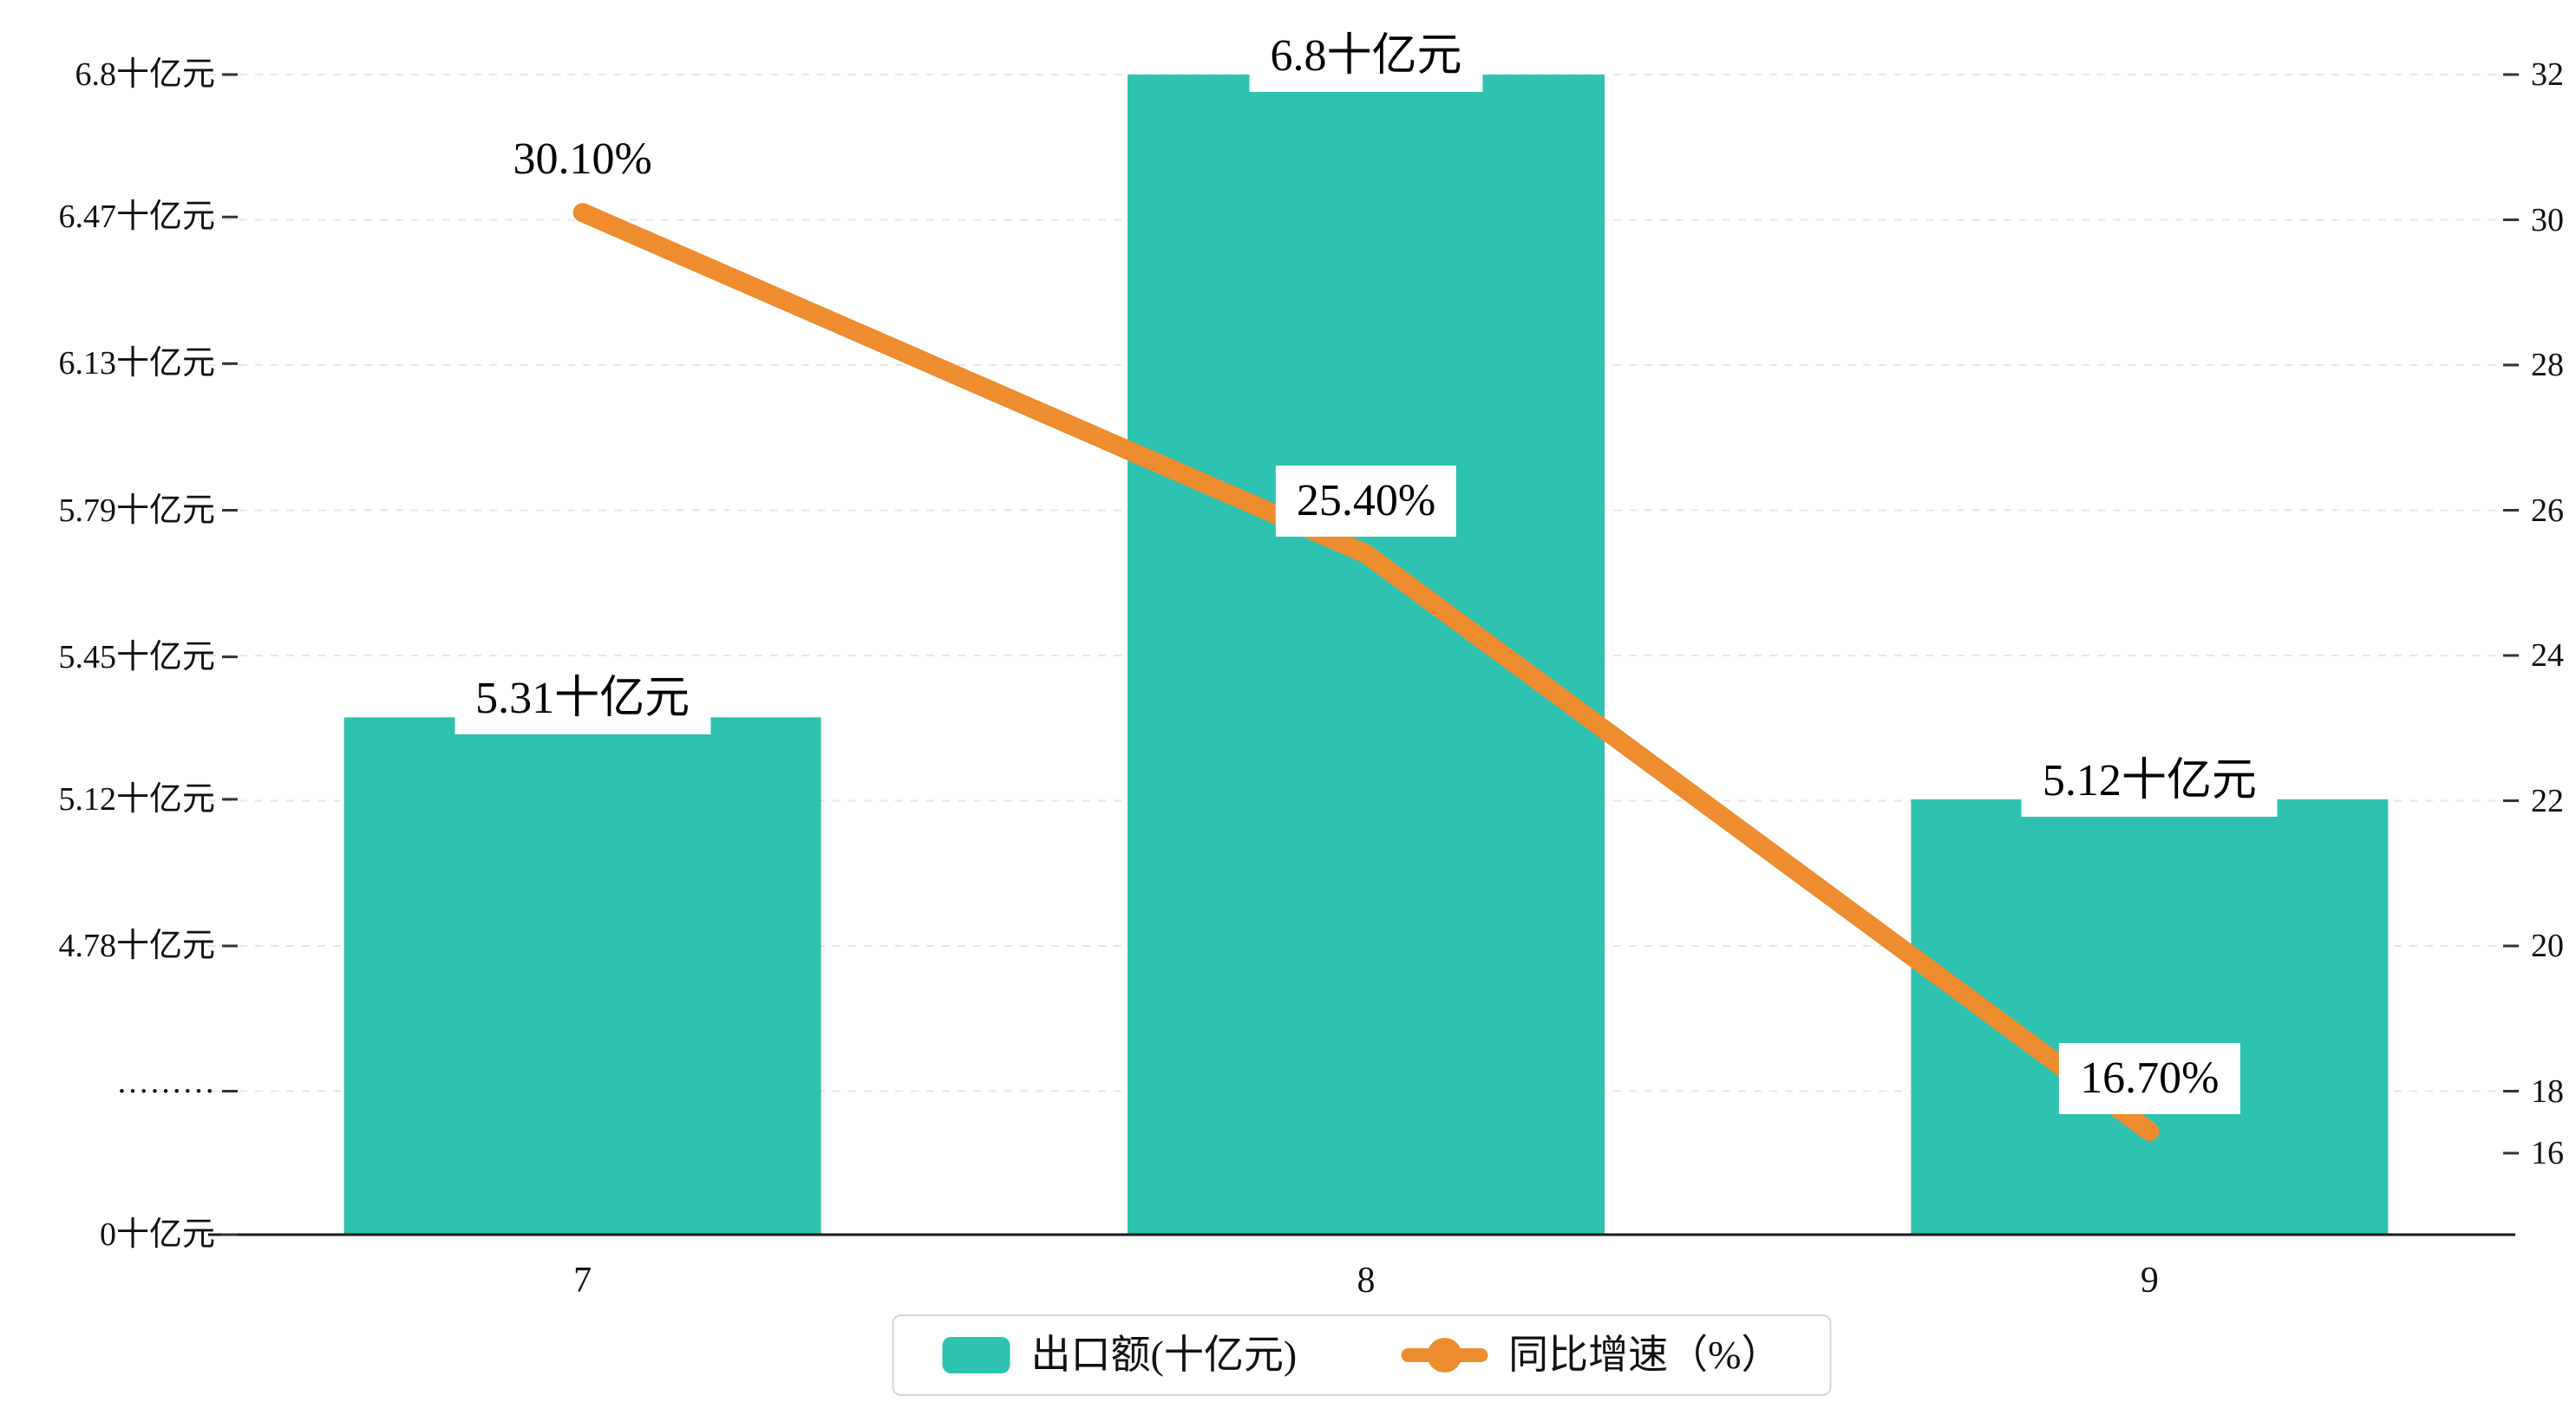  What do you see at coordinates (2547, 1091) in the screenshot?
I see `right-axis-tick-label: 18` at bounding box center [2547, 1091].